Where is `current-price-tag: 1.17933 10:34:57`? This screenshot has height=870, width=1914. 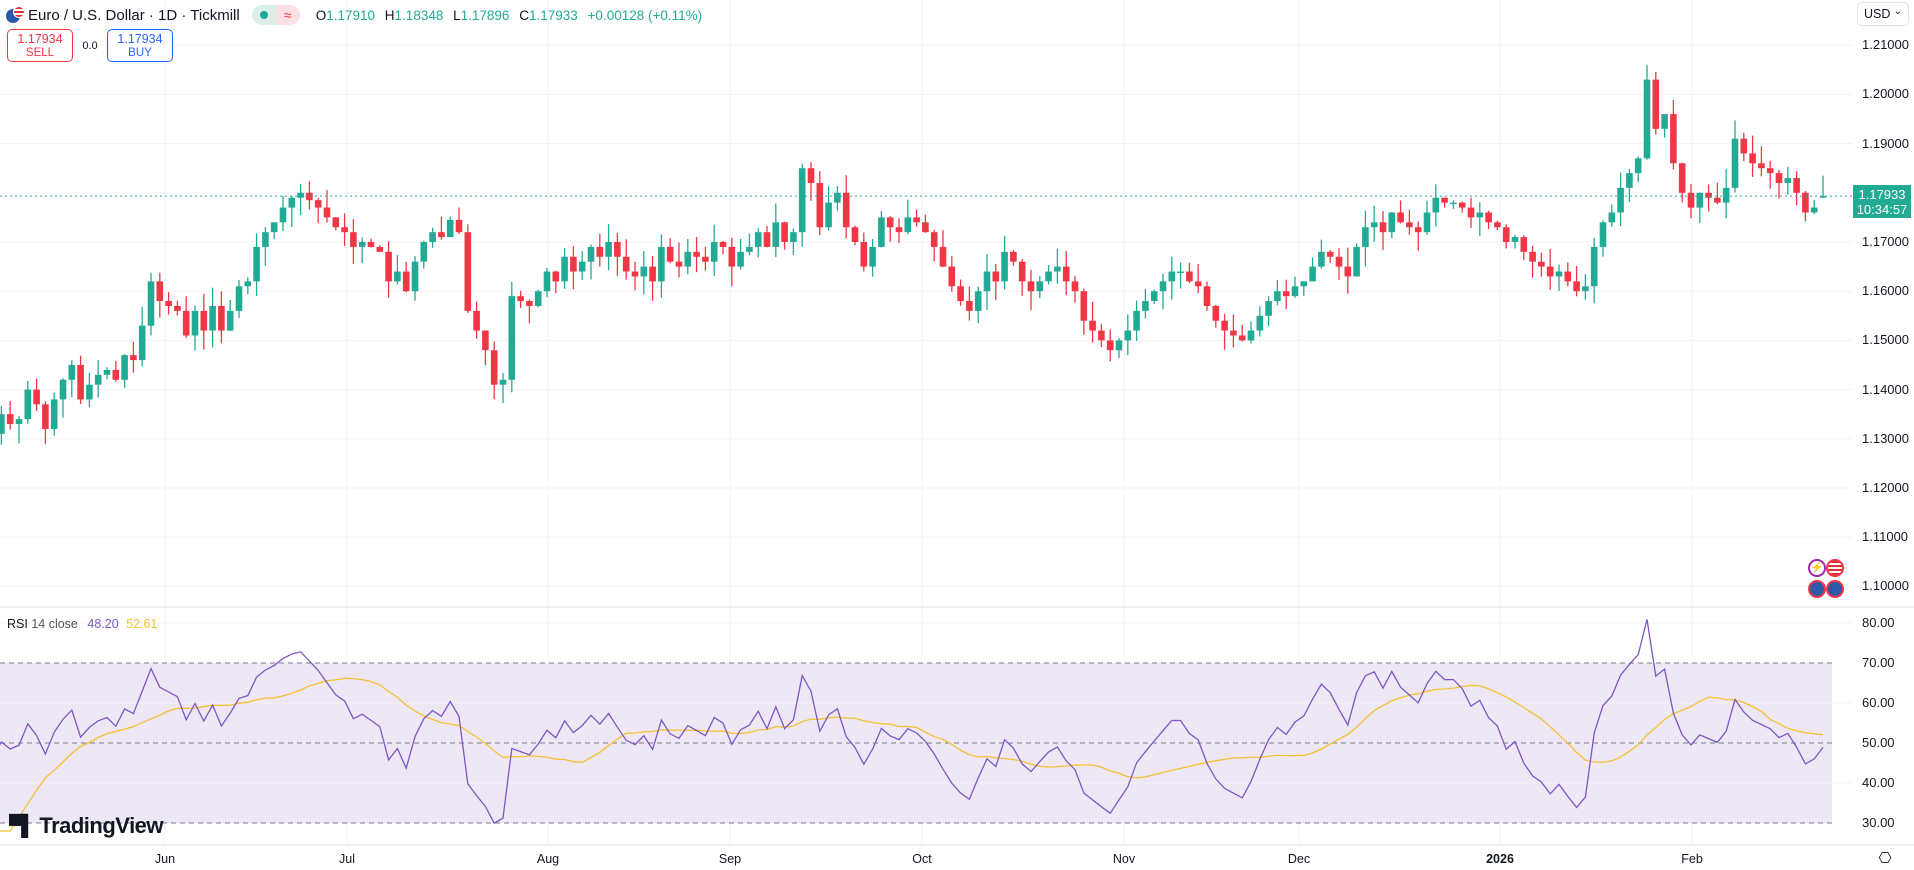
current-price-tag: 1.17933 10:34:57 is located at coordinates (1882, 201).